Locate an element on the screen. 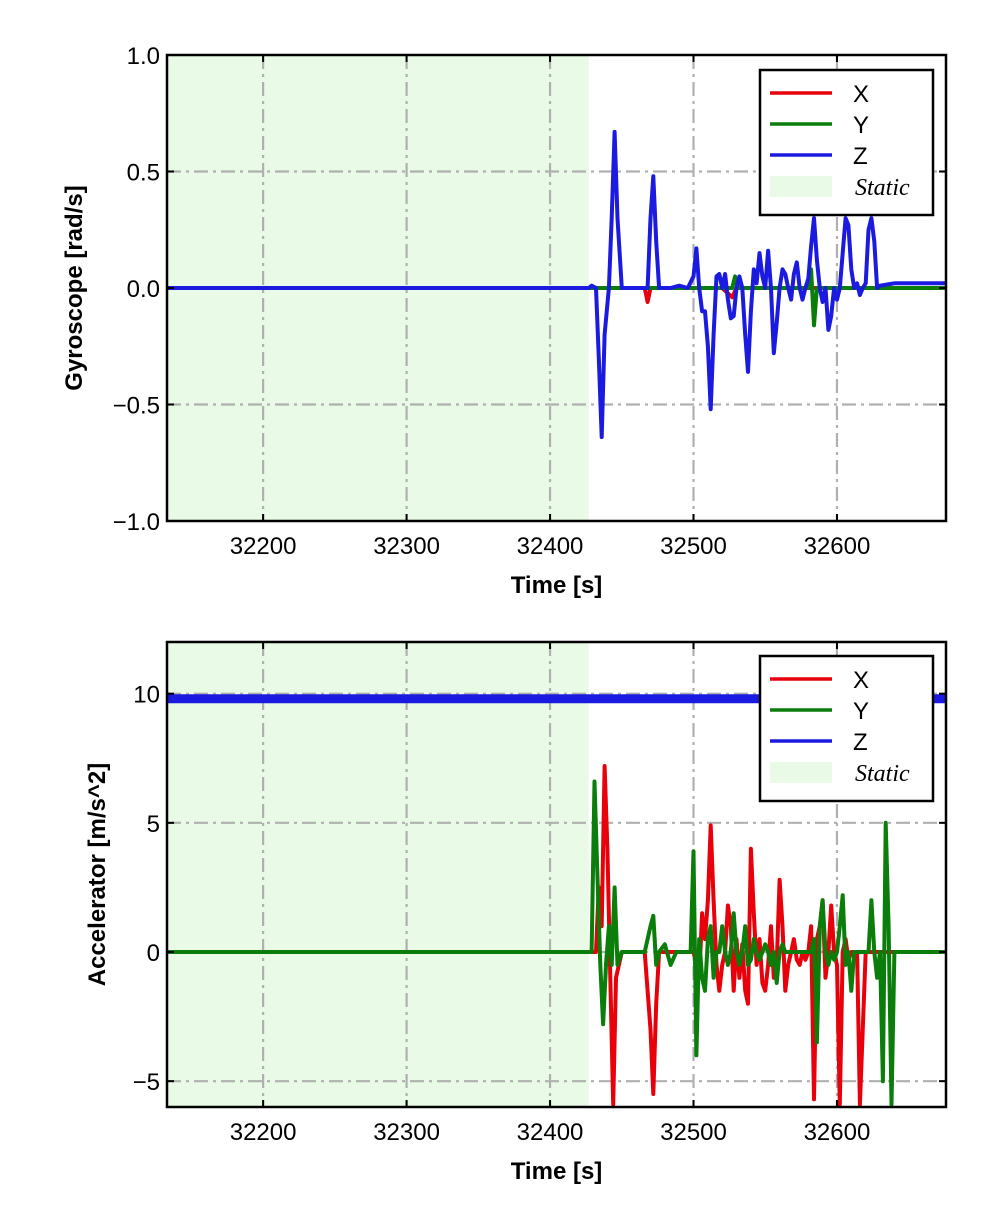  y-axis-title: Accelerator [m/s^2] is located at coordinates (97, 874).